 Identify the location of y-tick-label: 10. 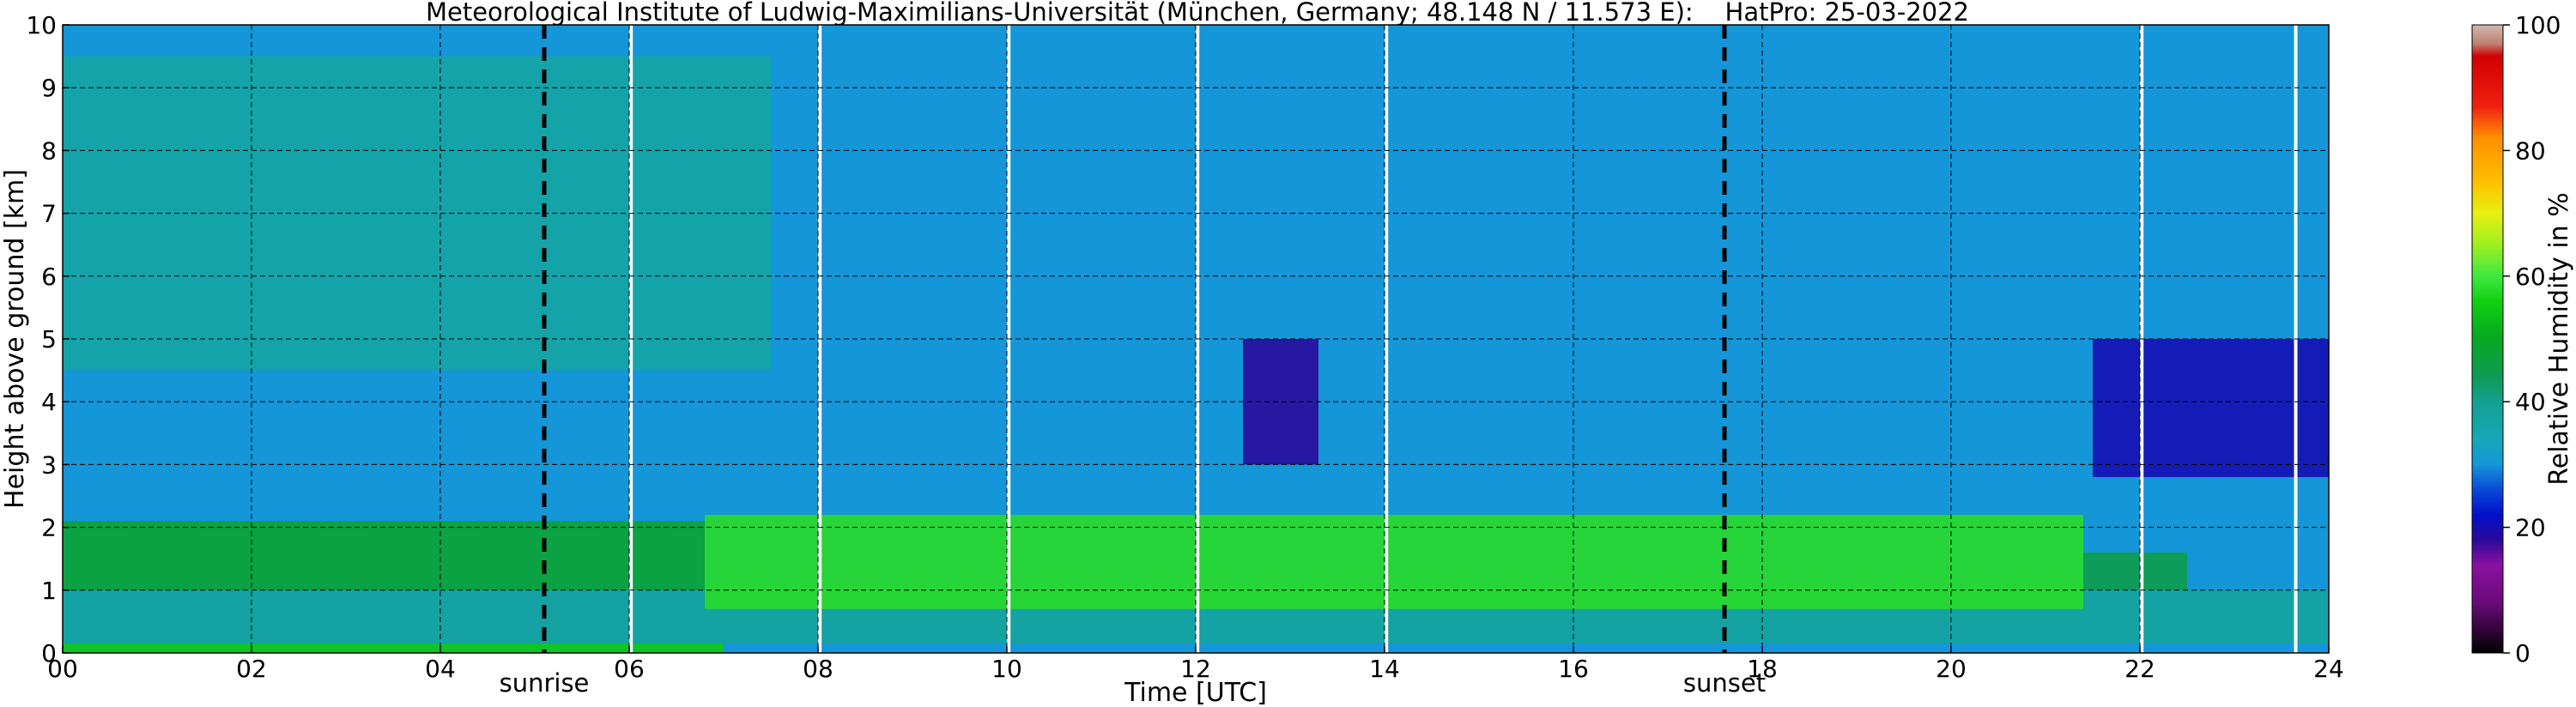
(41, 25).